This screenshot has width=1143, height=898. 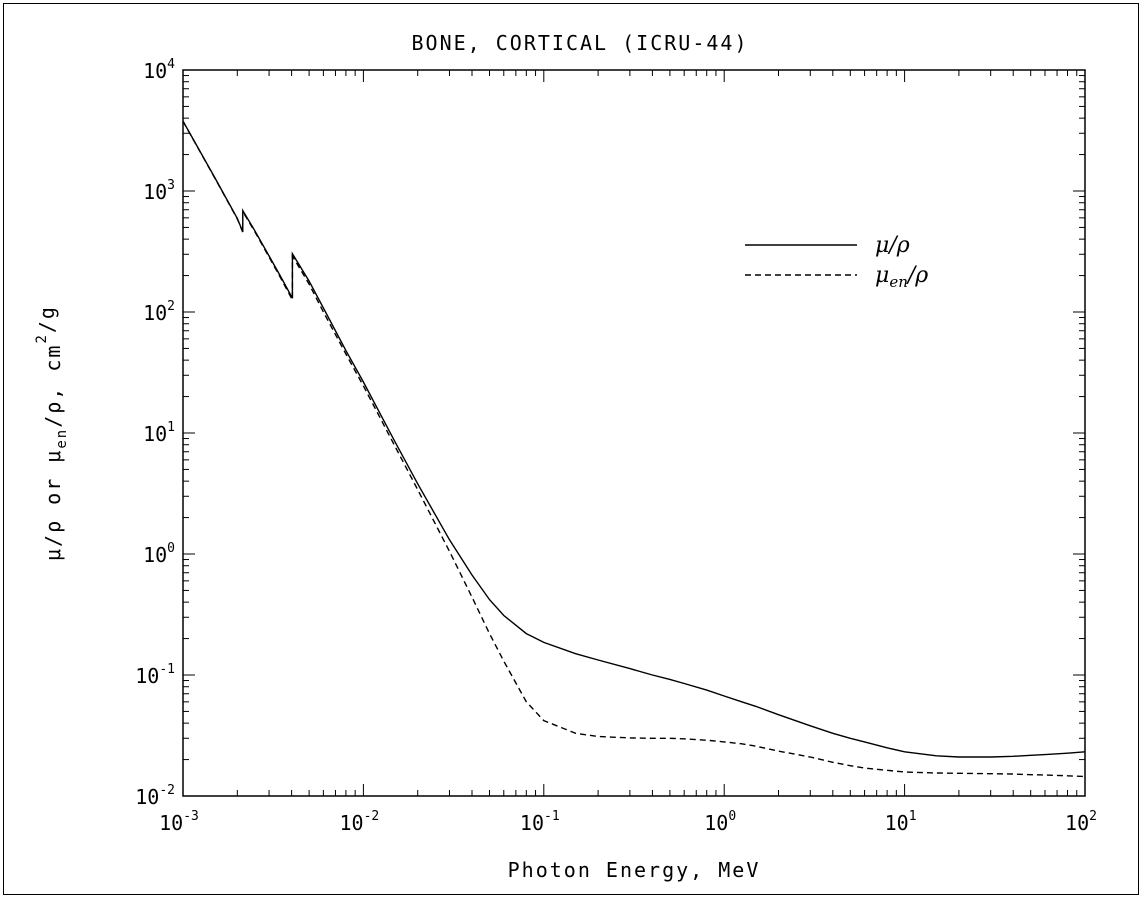 I want to click on legend-label-mu-rho: μ/ρ, so click(x=892, y=245).